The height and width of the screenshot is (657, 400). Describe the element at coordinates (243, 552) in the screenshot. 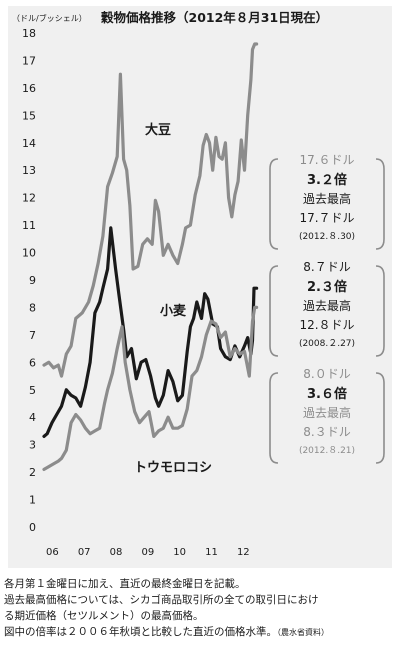

I see `x-tick-label: 12` at that location.